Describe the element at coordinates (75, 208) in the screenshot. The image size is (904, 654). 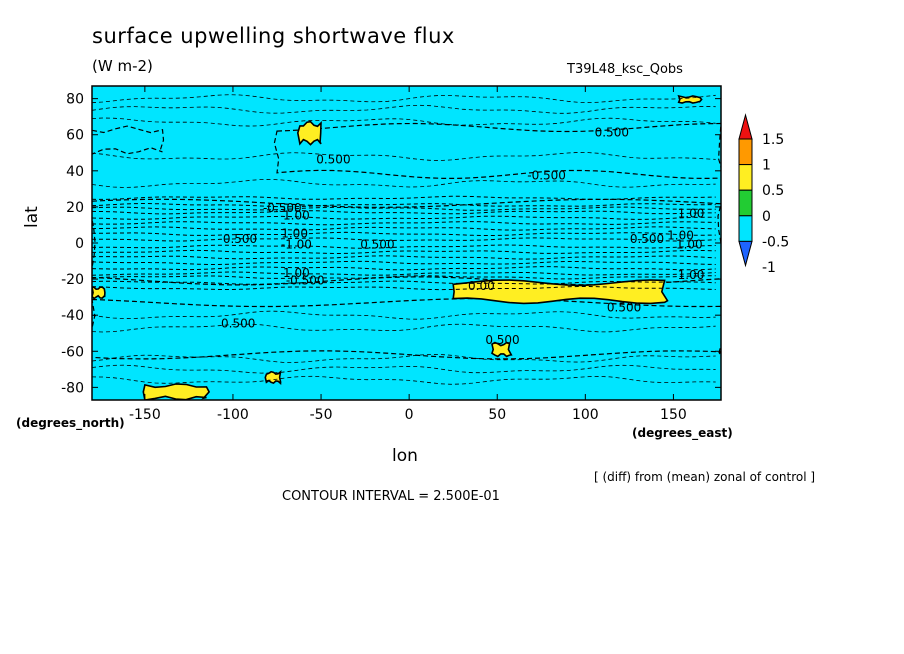
I see `y-tick-label: 20` at that location.